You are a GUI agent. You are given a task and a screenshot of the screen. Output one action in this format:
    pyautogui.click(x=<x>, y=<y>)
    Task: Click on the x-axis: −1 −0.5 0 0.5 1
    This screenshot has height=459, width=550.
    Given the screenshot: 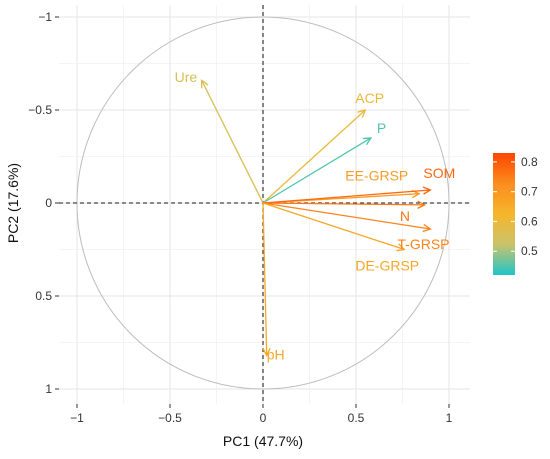 What is the action you would take?
    pyautogui.click(x=261, y=414)
    